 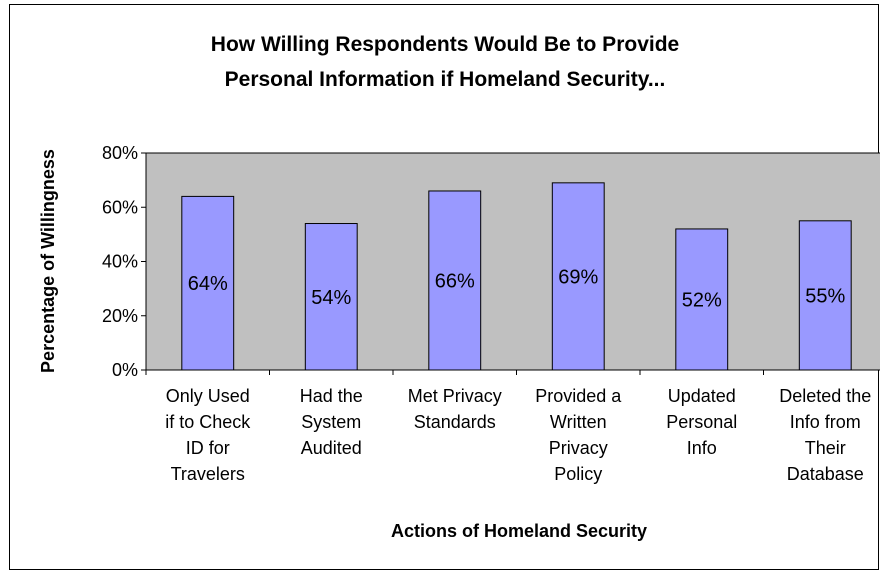 I want to click on y-axis-title: Percentage of Willingness, so click(x=48, y=261).